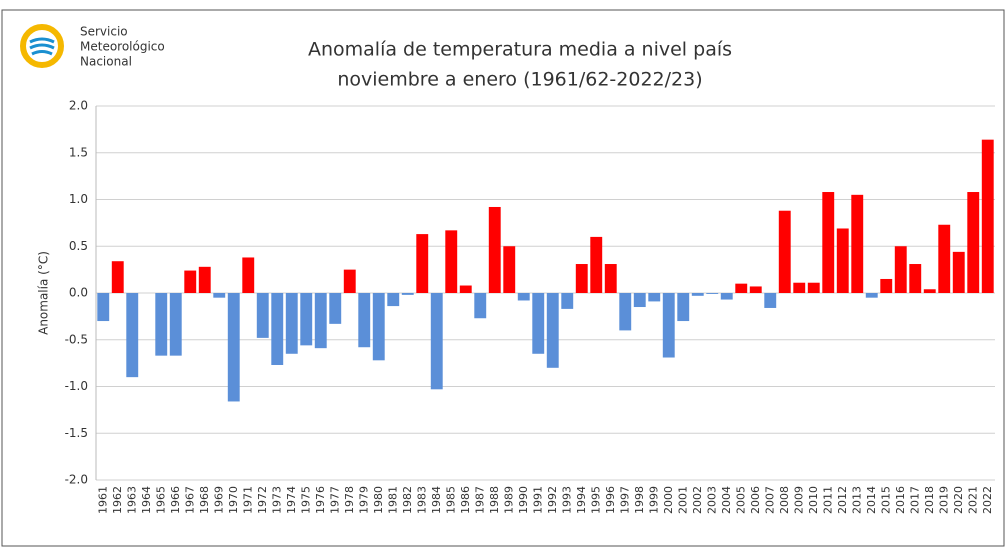 The height and width of the screenshot is (548, 1006). What do you see at coordinates (262, 500) in the screenshot?
I see `x-tick-label: 1972` at bounding box center [262, 500].